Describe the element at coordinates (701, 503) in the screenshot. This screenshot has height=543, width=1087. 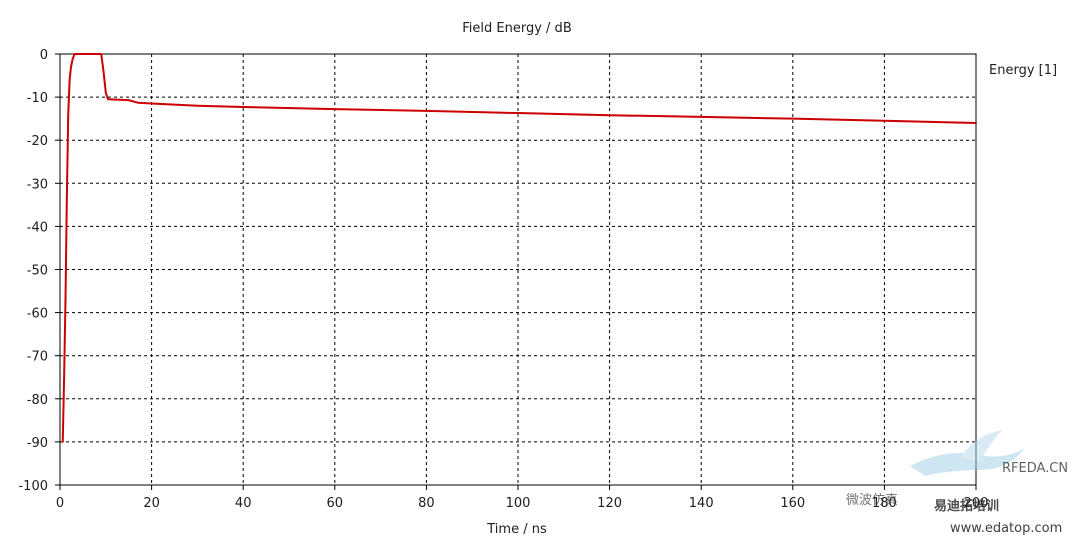
I see `x-tick-label: 140` at that location.